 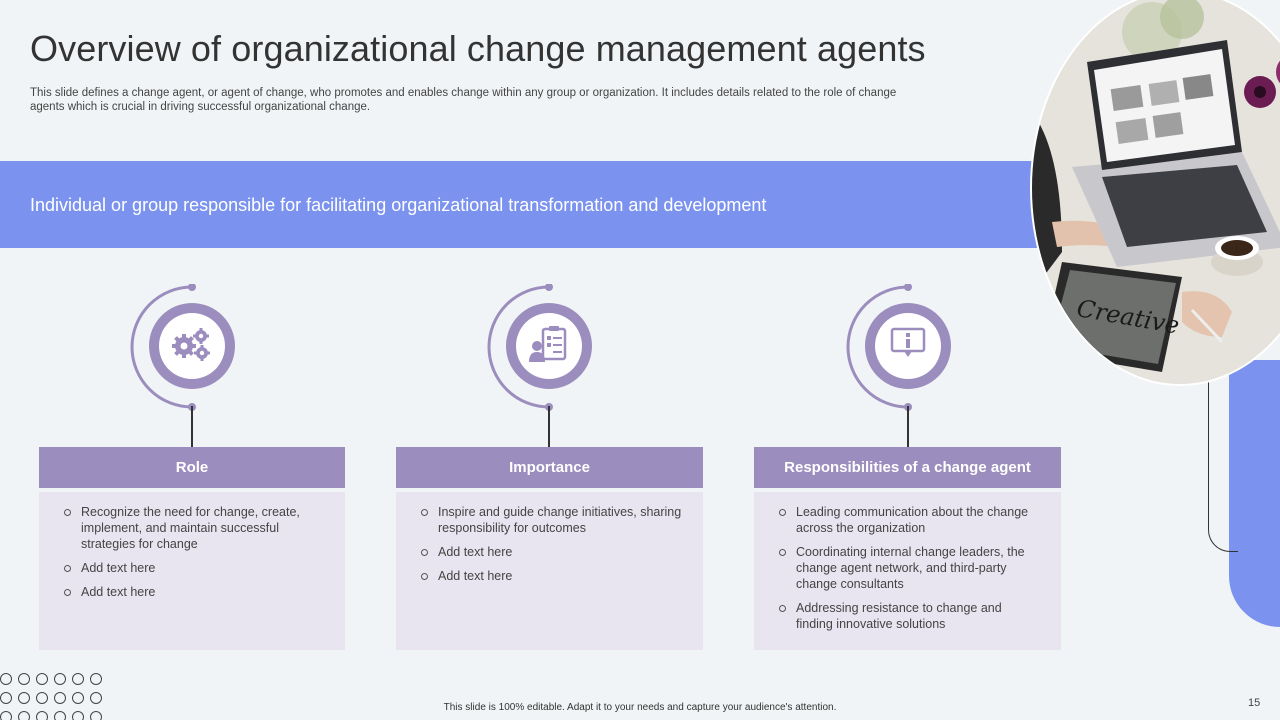 I want to click on responsibilities-icon-badge, so click(x=907, y=349).